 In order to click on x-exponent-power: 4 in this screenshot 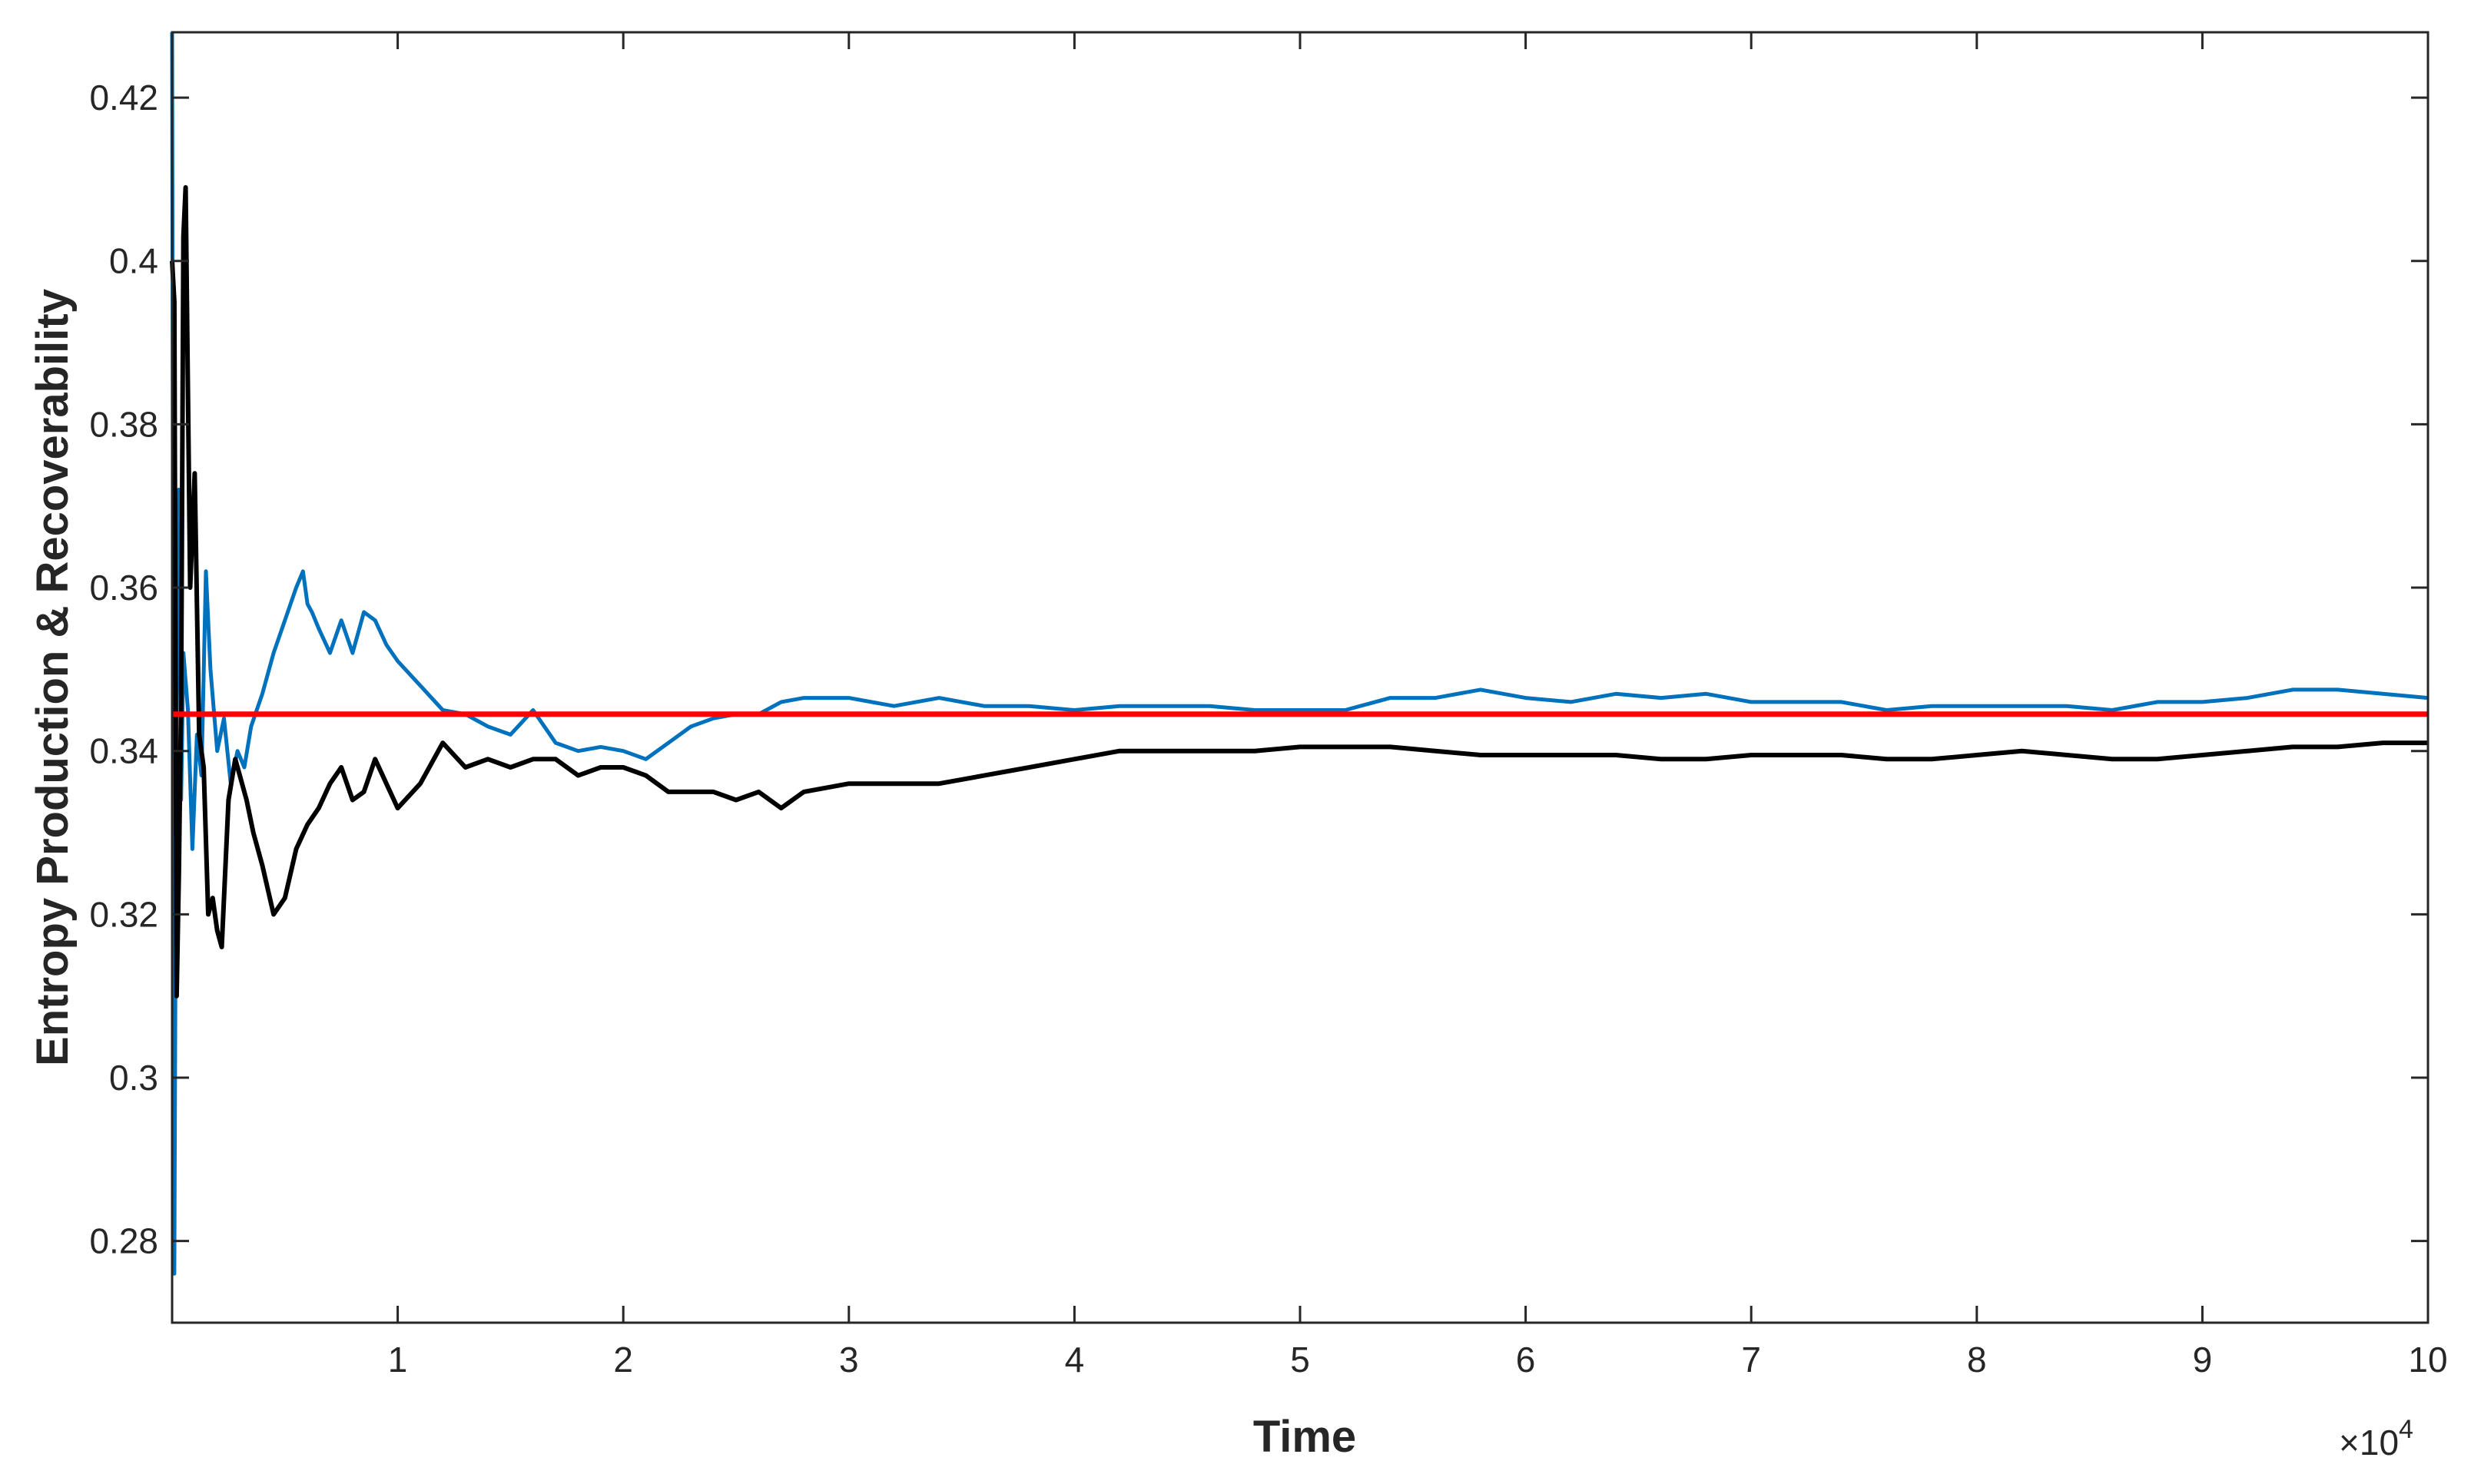, I will do `click(2406, 1429)`.